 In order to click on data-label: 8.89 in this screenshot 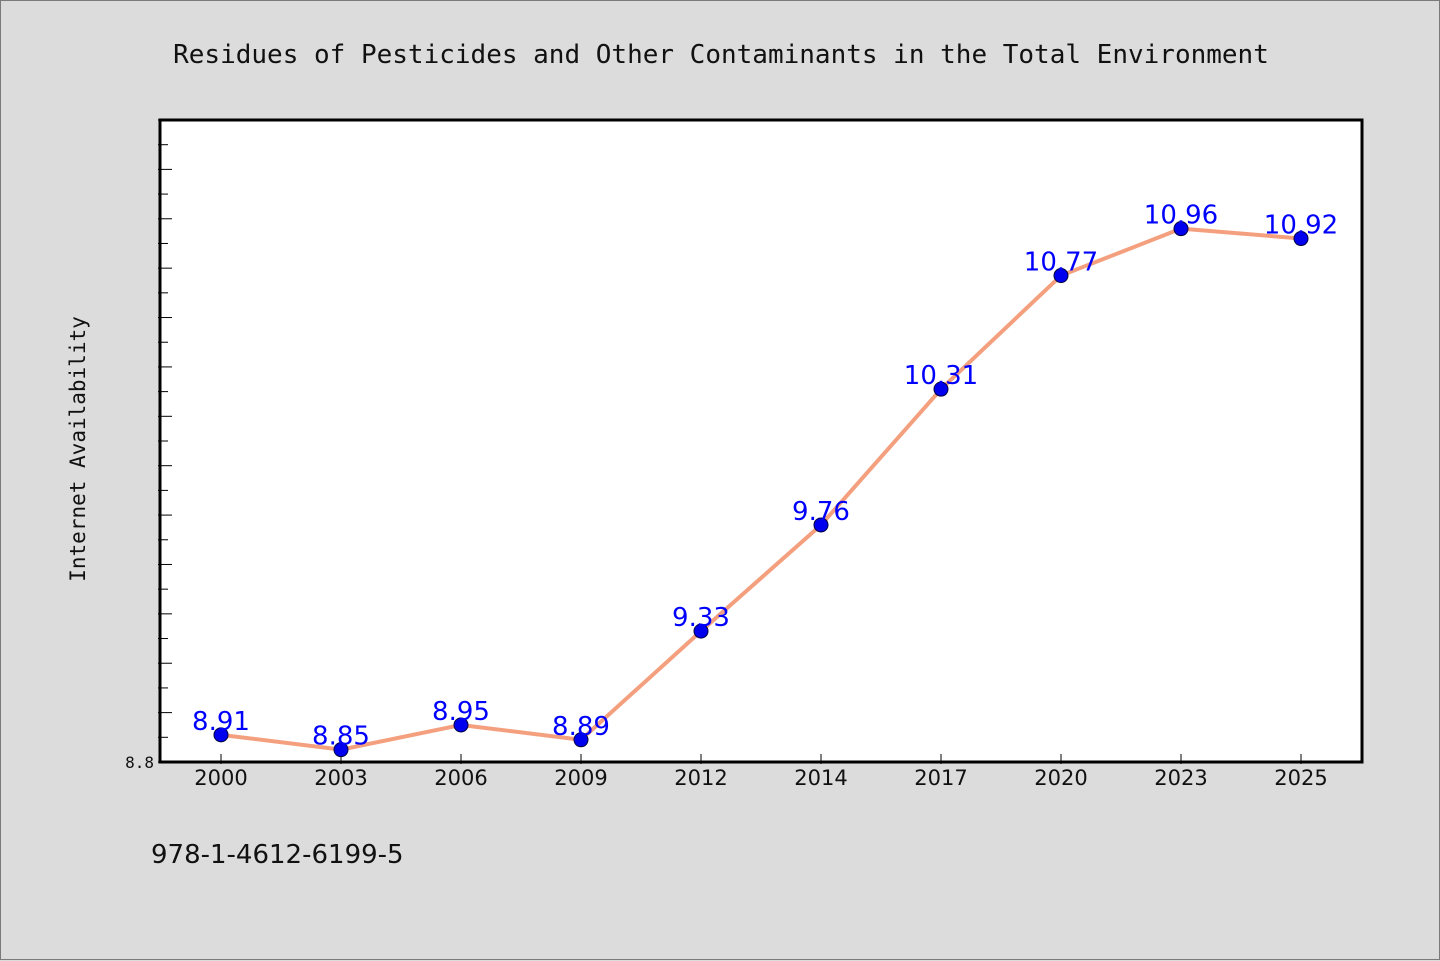, I will do `click(581, 727)`.